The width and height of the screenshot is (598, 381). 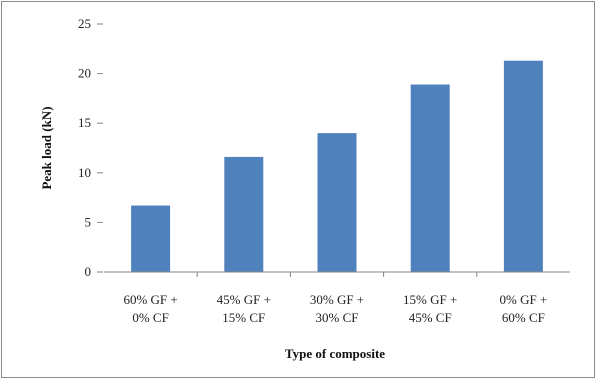 I want to click on y-tick-label: 5, so click(x=88, y=221).